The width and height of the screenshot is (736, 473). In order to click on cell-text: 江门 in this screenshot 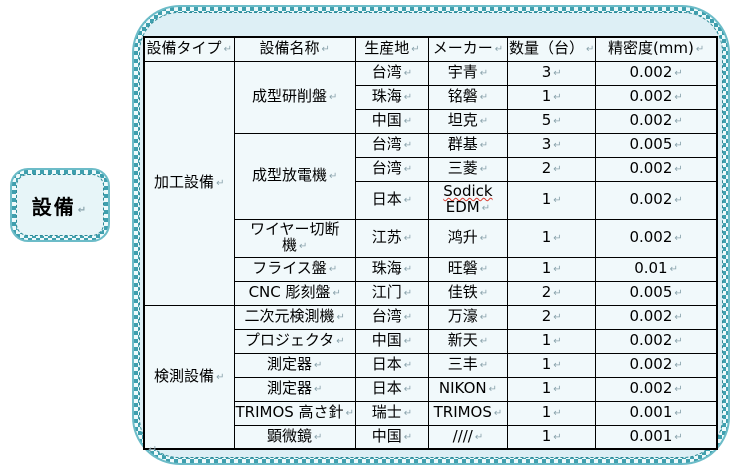, I will do `click(392, 293)`.